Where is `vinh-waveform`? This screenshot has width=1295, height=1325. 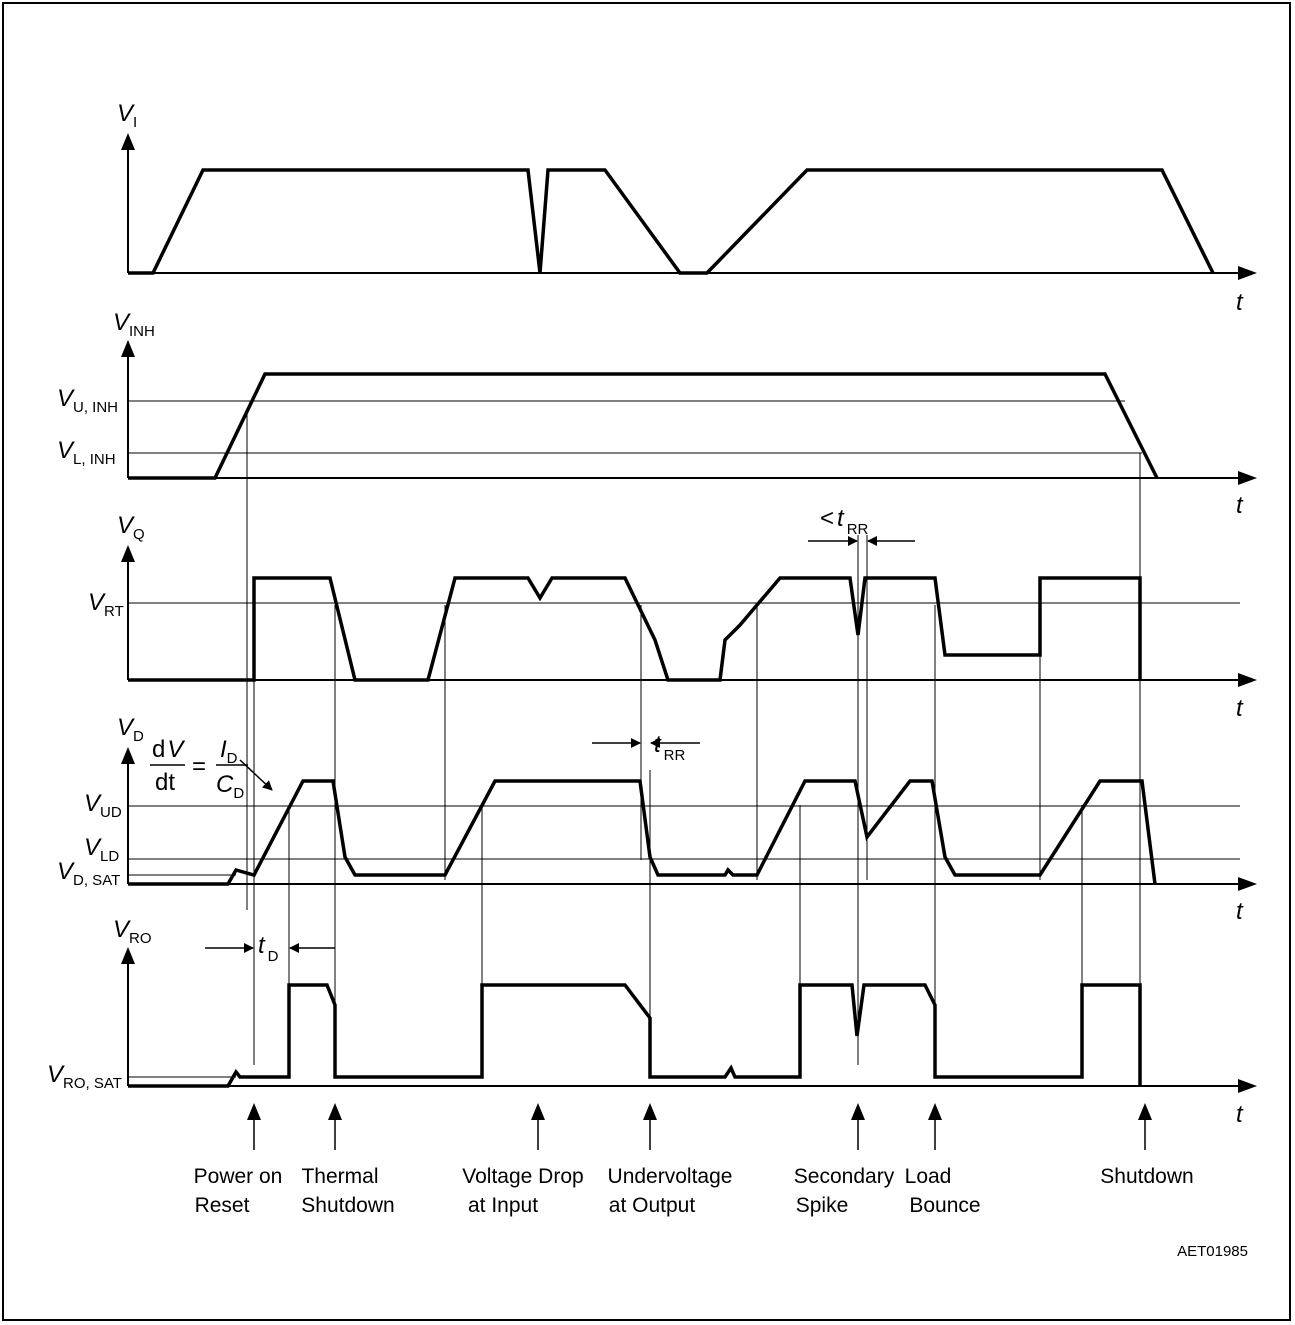 vinh-waveform is located at coordinates (643, 426).